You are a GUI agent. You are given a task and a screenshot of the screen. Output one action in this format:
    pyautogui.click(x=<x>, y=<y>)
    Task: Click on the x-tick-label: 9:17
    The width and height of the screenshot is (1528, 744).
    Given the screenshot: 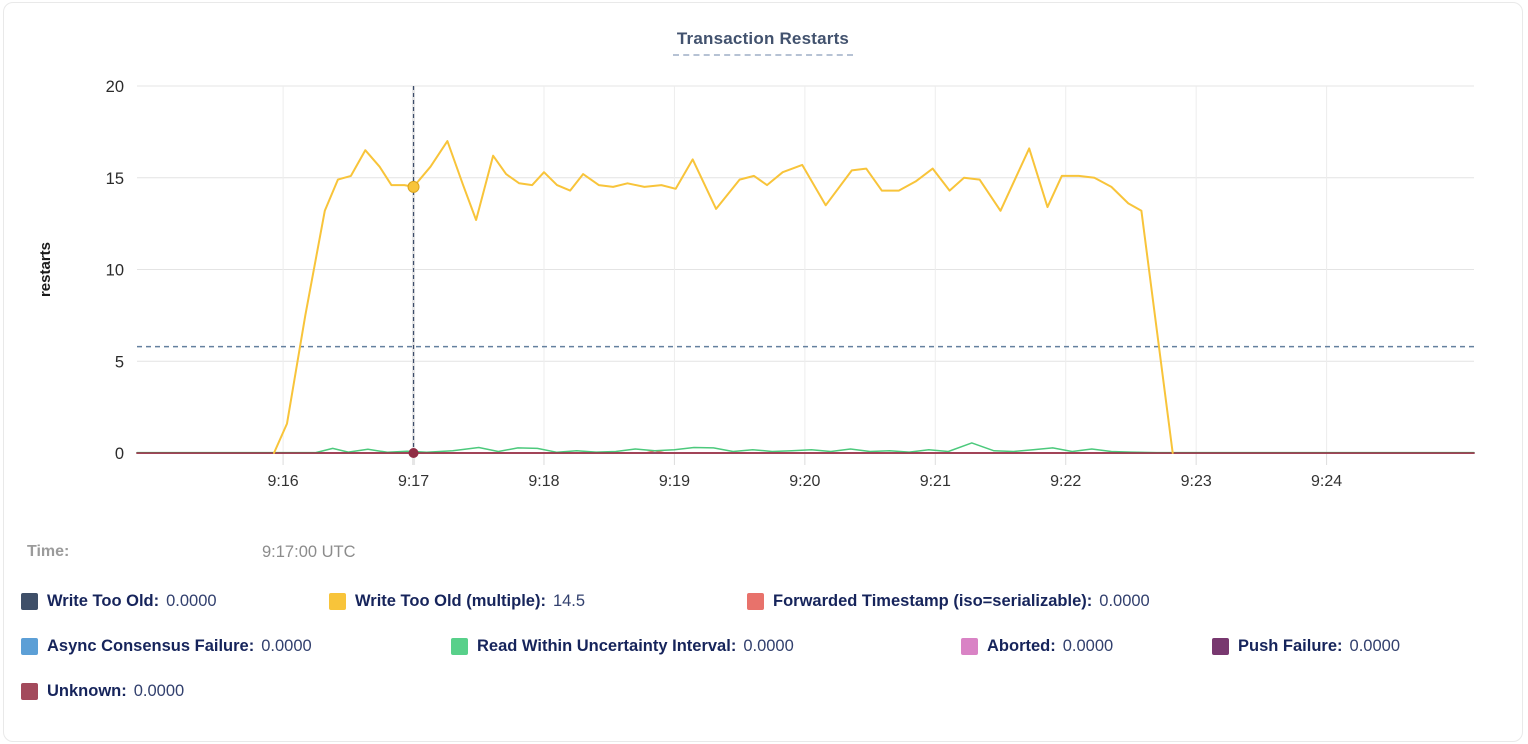 What is the action you would take?
    pyautogui.click(x=413, y=481)
    